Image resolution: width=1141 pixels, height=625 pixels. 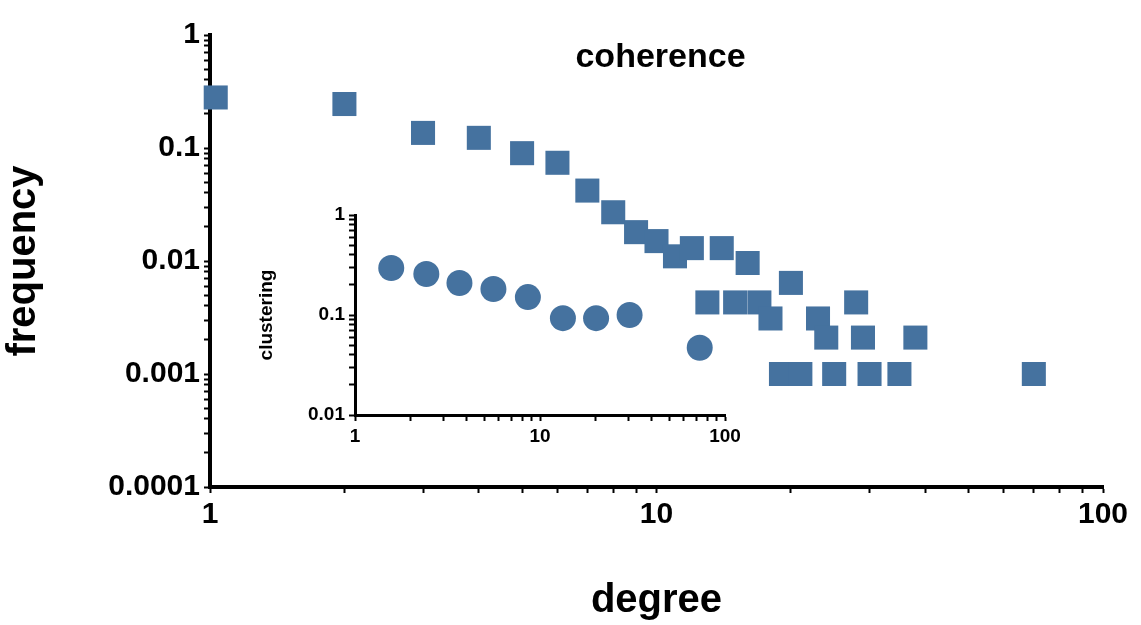 I want to click on y-axis-title: clustering, so click(x=265, y=315).